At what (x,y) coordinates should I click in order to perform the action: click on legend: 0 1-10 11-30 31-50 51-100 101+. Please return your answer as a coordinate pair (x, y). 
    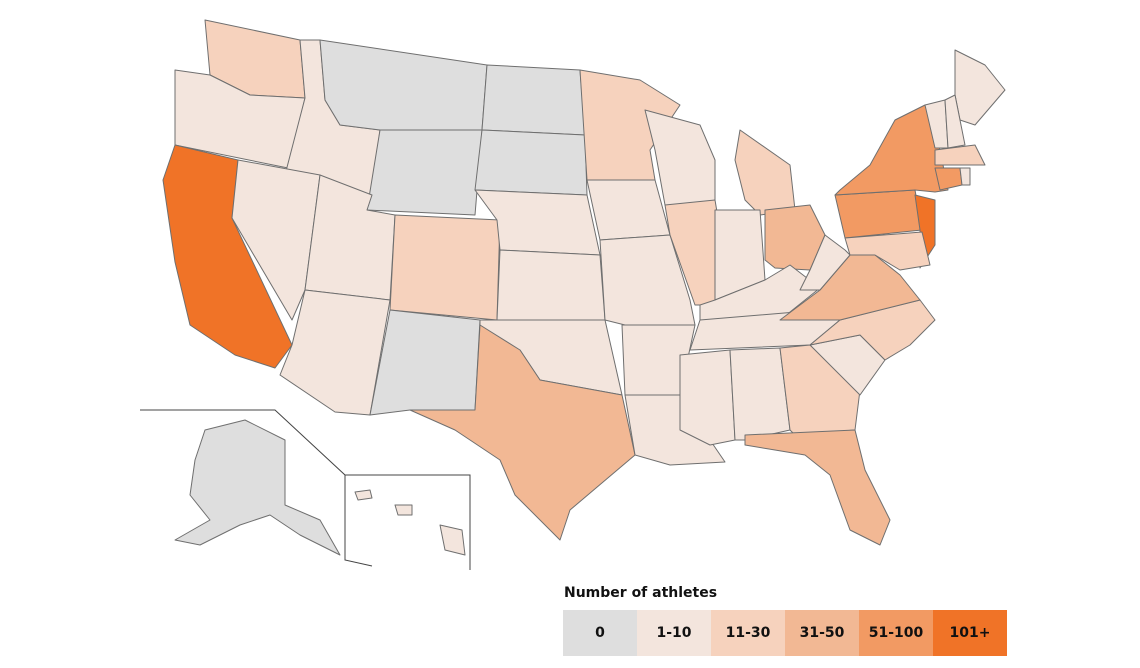
    Looking at the image, I should click on (785, 633).